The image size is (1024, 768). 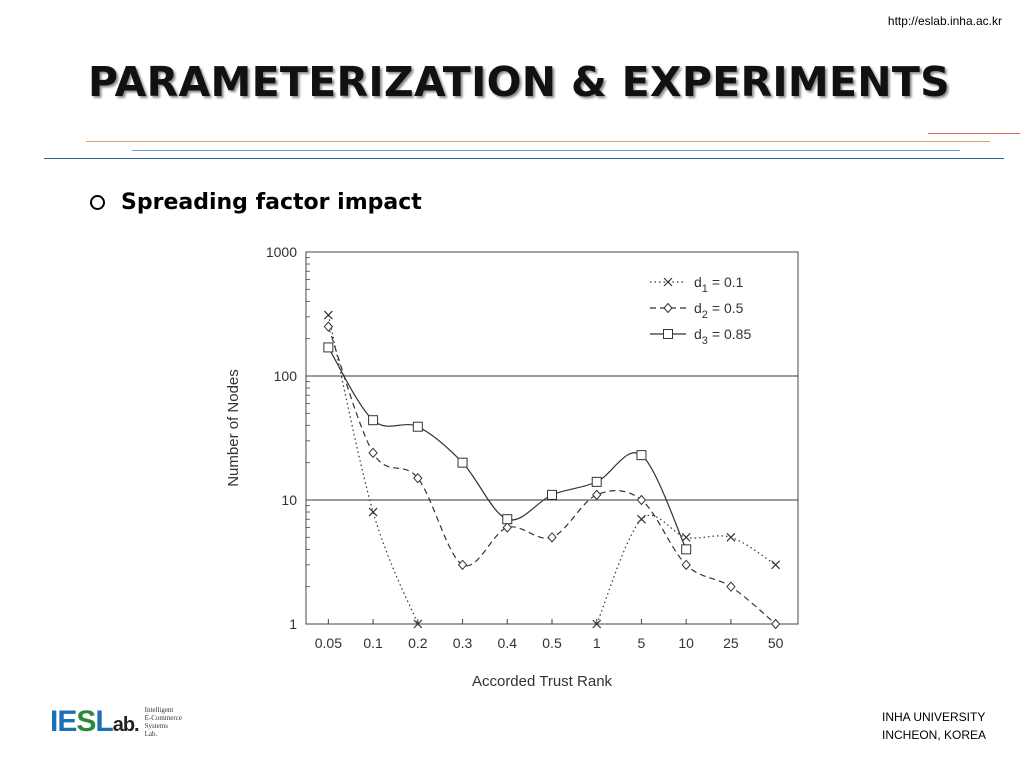 I want to click on logo-letter-e: E, so click(x=67, y=721).